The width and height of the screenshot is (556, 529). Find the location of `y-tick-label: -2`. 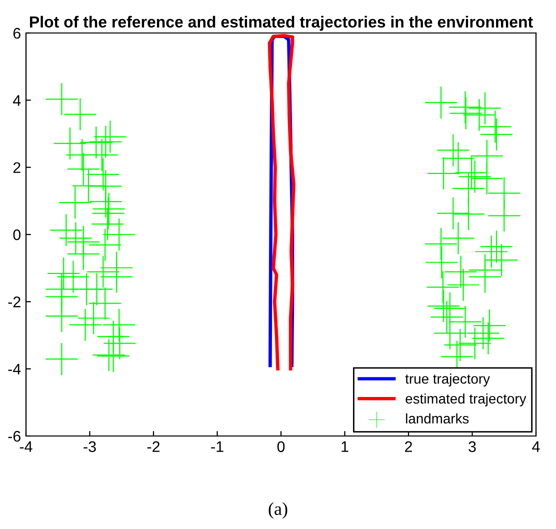

y-tick-label: -2 is located at coordinates (14, 302).